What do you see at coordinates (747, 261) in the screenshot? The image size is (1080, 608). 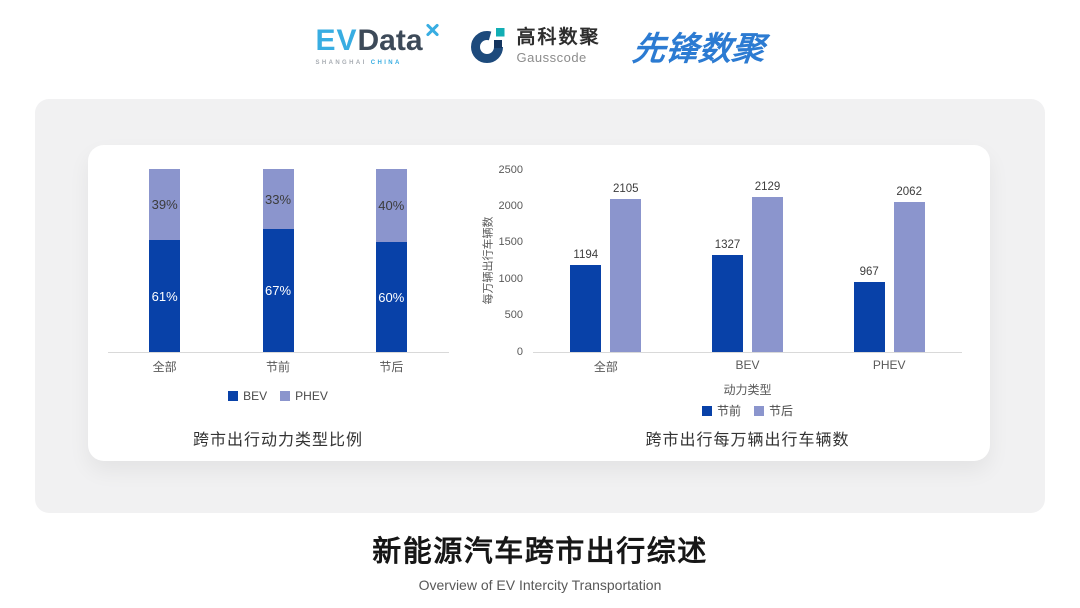 I see `grouped-bar-plot: 1194 1327 967 2105 2129 2062` at bounding box center [747, 261].